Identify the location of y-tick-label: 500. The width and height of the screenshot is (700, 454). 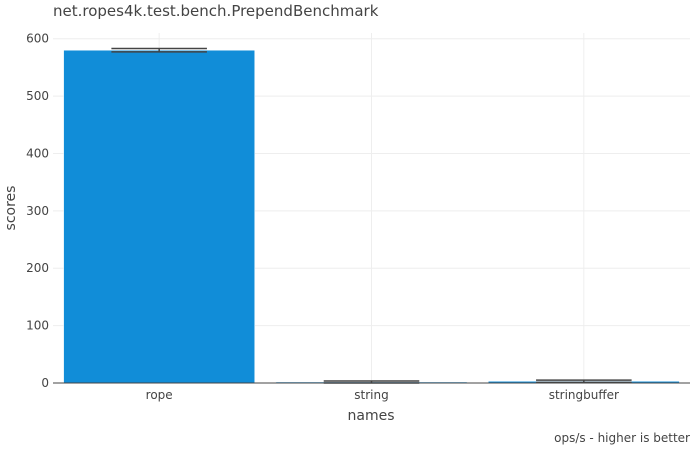
(37, 96).